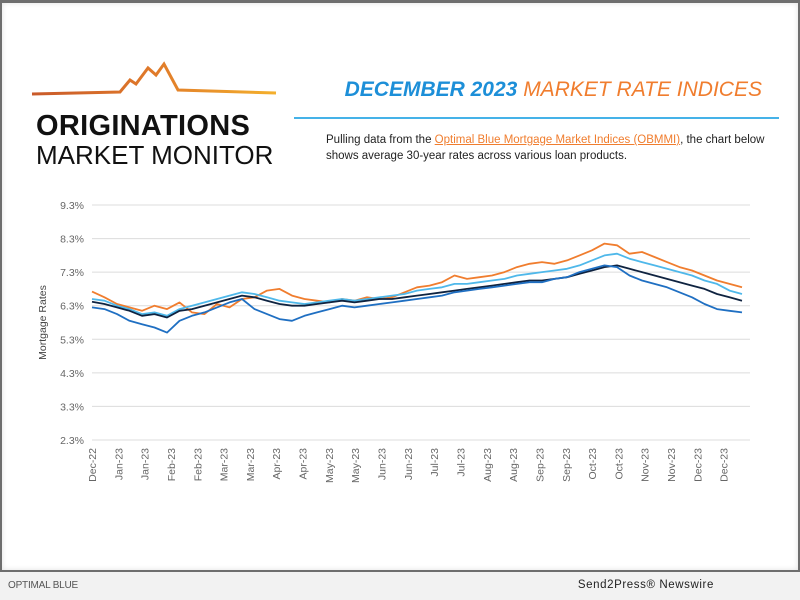 The image size is (800, 600). Describe the element at coordinates (155, 155) in the screenshot. I see `logo-line2: MARKET MONITOR` at that location.